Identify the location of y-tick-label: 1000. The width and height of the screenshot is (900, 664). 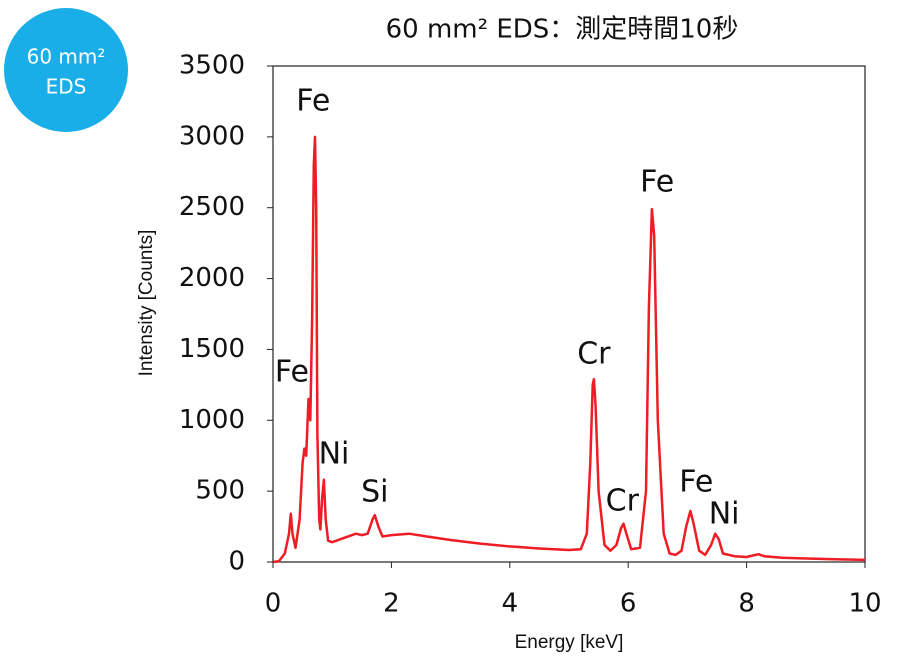
(212, 420).